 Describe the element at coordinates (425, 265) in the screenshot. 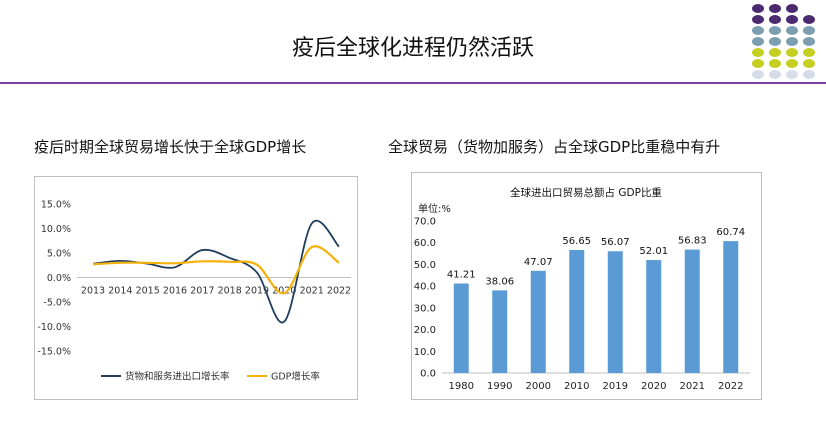

I see `y-tick-label: 50.0` at that location.